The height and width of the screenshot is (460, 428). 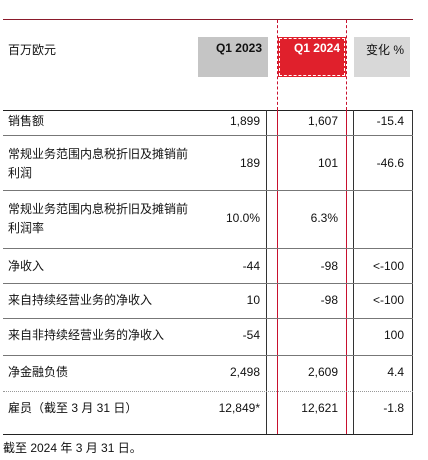 I want to click on col-divider-q2024-right, so click(x=346, y=272).